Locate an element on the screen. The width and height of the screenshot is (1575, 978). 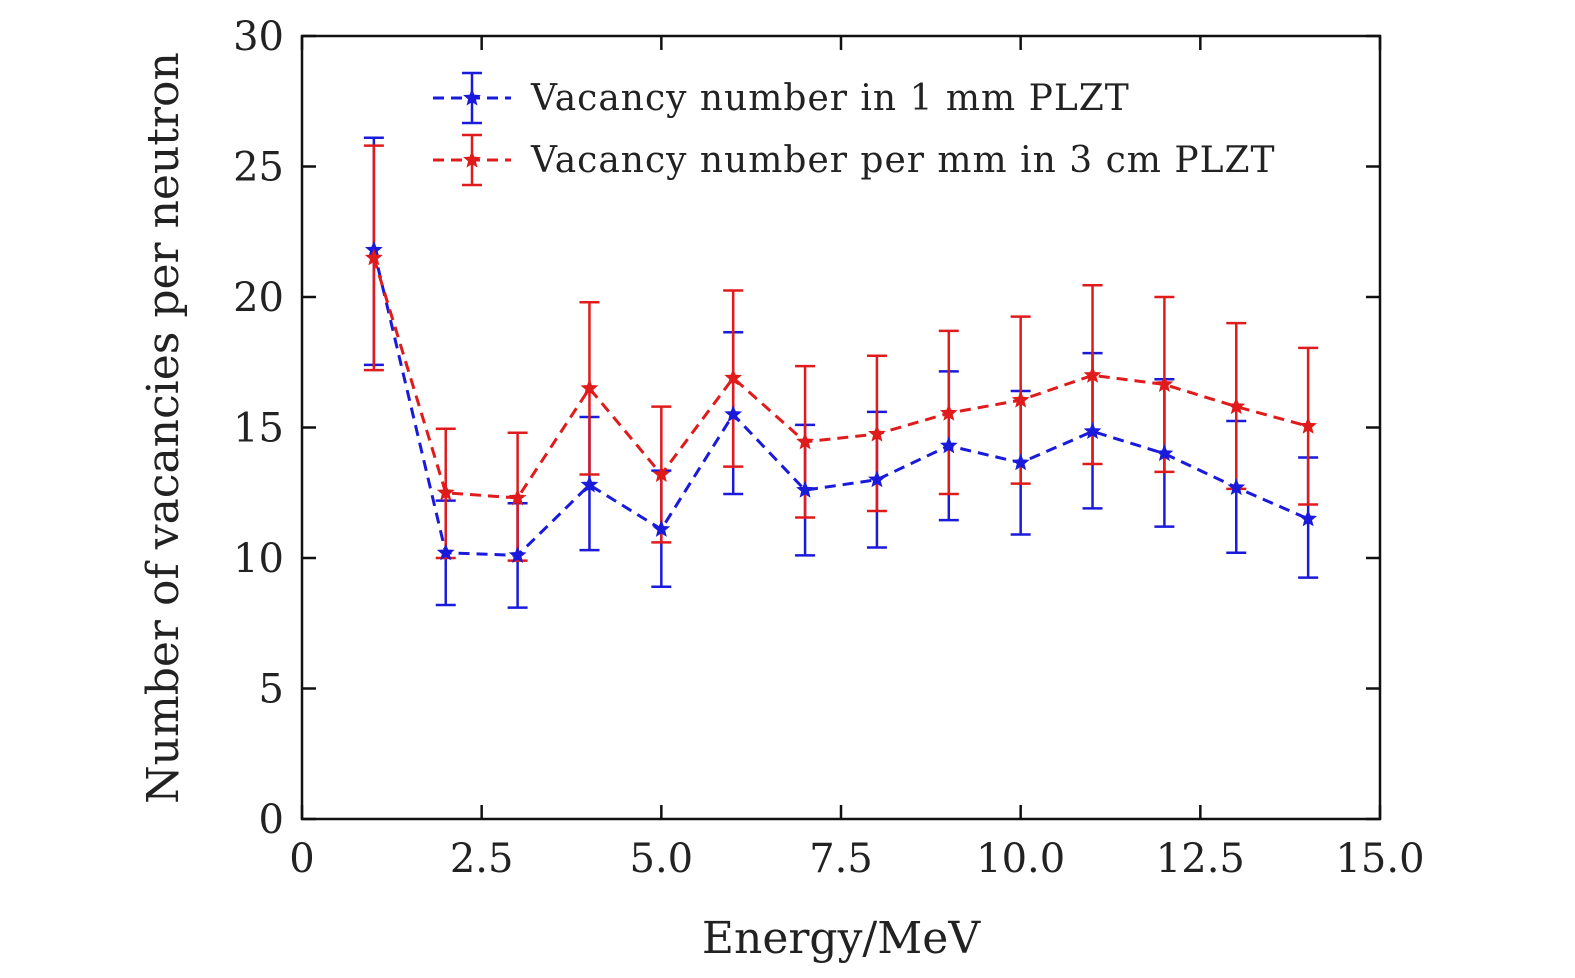
y-tick-label: 0 is located at coordinates (271, 820).